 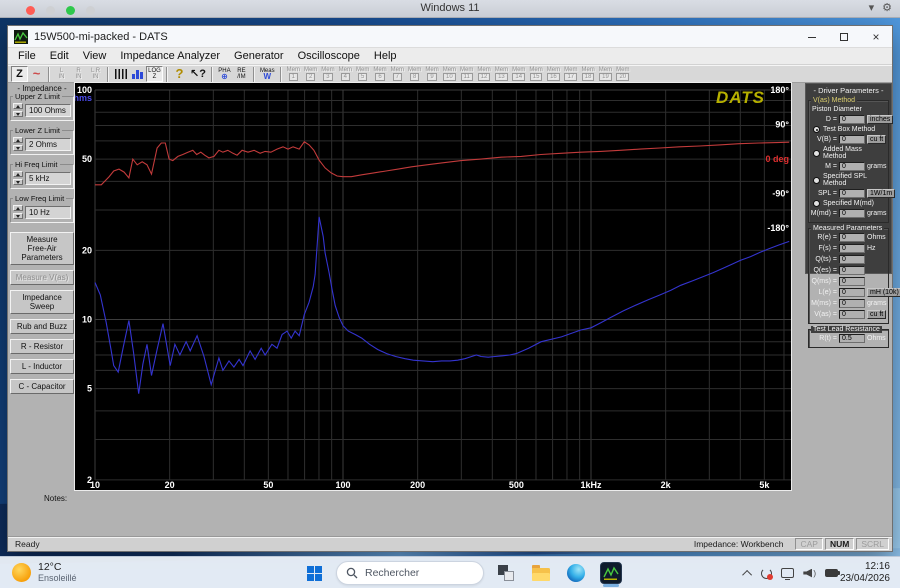 I want to click on vm-extra-dot, so click(x=90, y=10).